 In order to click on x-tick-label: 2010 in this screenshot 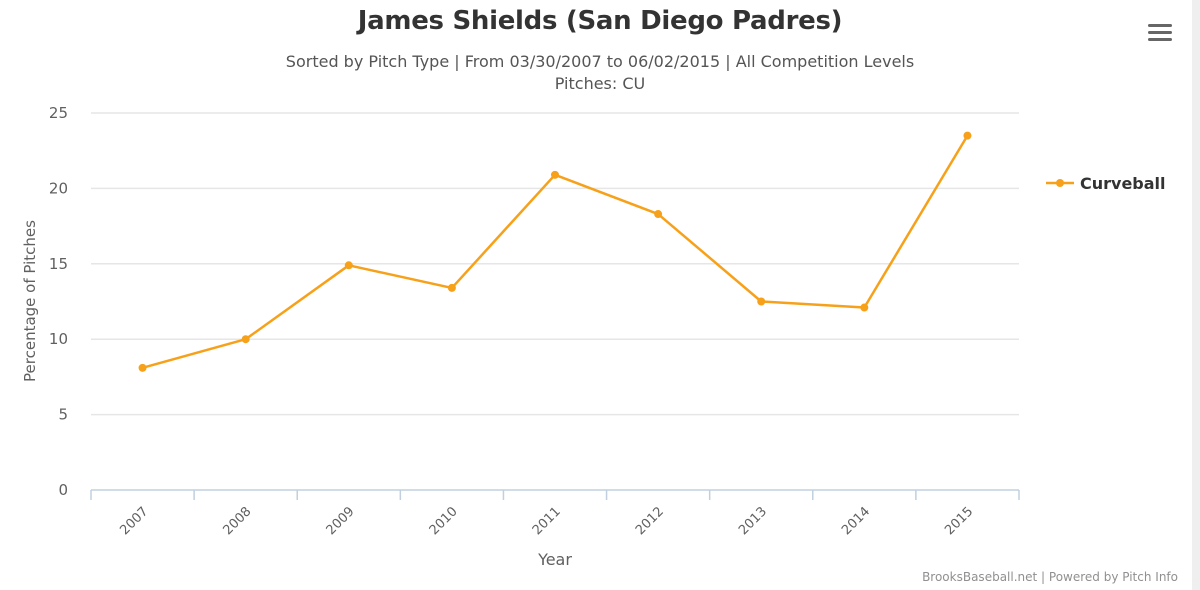, I will do `click(444, 521)`.